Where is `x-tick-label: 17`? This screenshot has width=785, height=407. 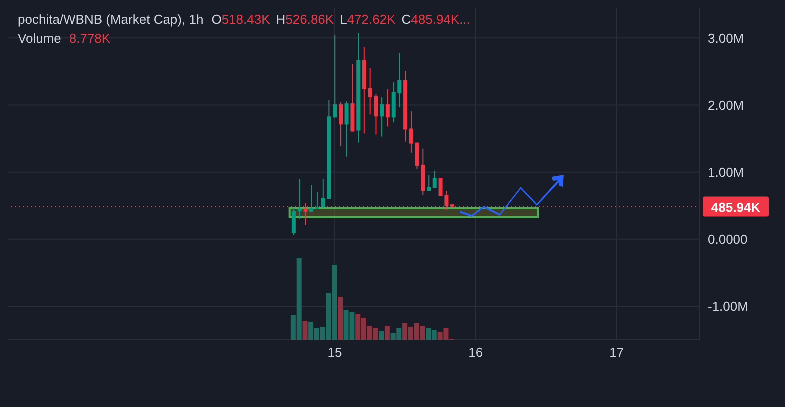 x-tick-label: 17 is located at coordinates (617, 352).